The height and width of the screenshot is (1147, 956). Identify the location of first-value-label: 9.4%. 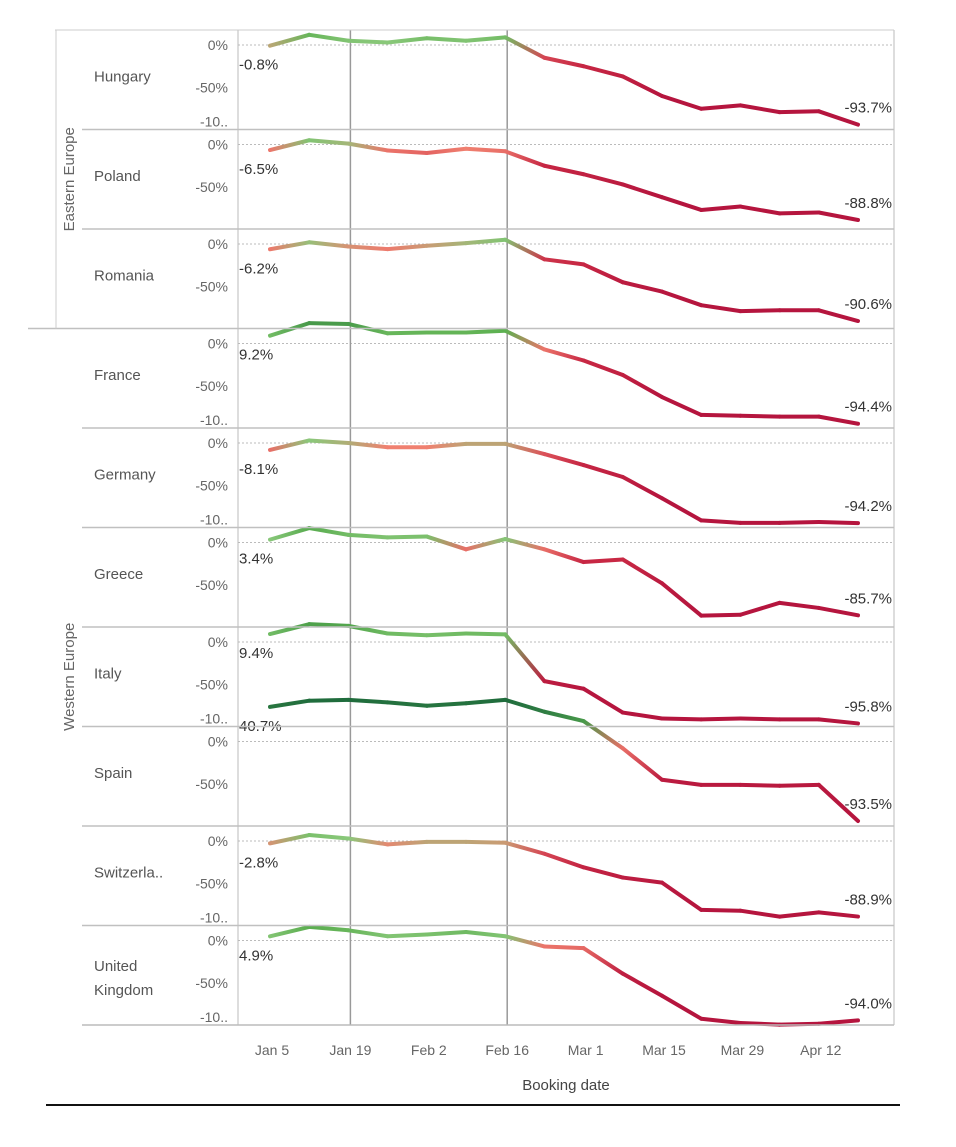
(256, 653).